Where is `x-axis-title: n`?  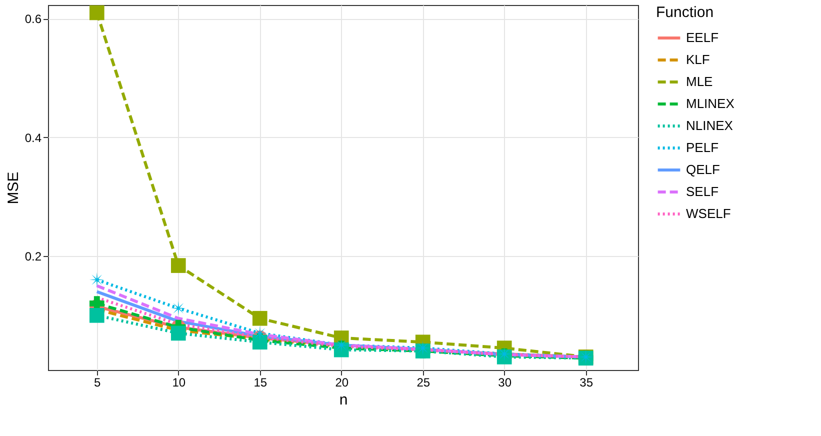
x-axis-title: n is located at coordinates (343, 400).